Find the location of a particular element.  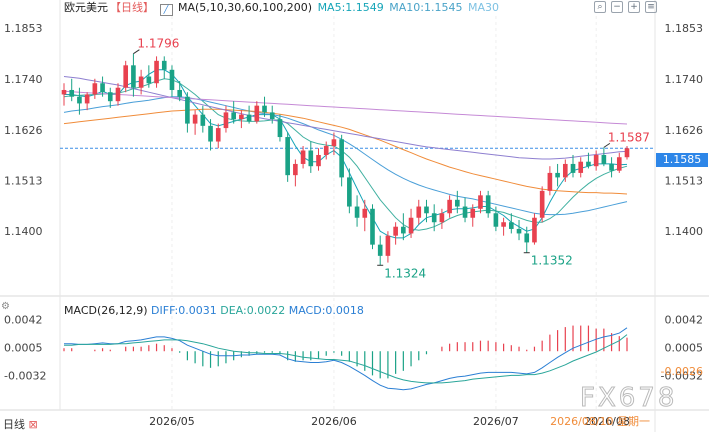

macd-value: MACD:0.0018 is located at coordinates (326, 310).